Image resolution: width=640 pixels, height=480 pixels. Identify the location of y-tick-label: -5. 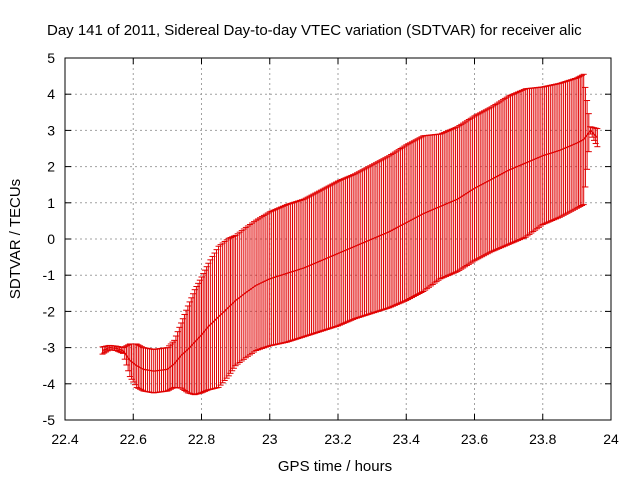
(49, 420).